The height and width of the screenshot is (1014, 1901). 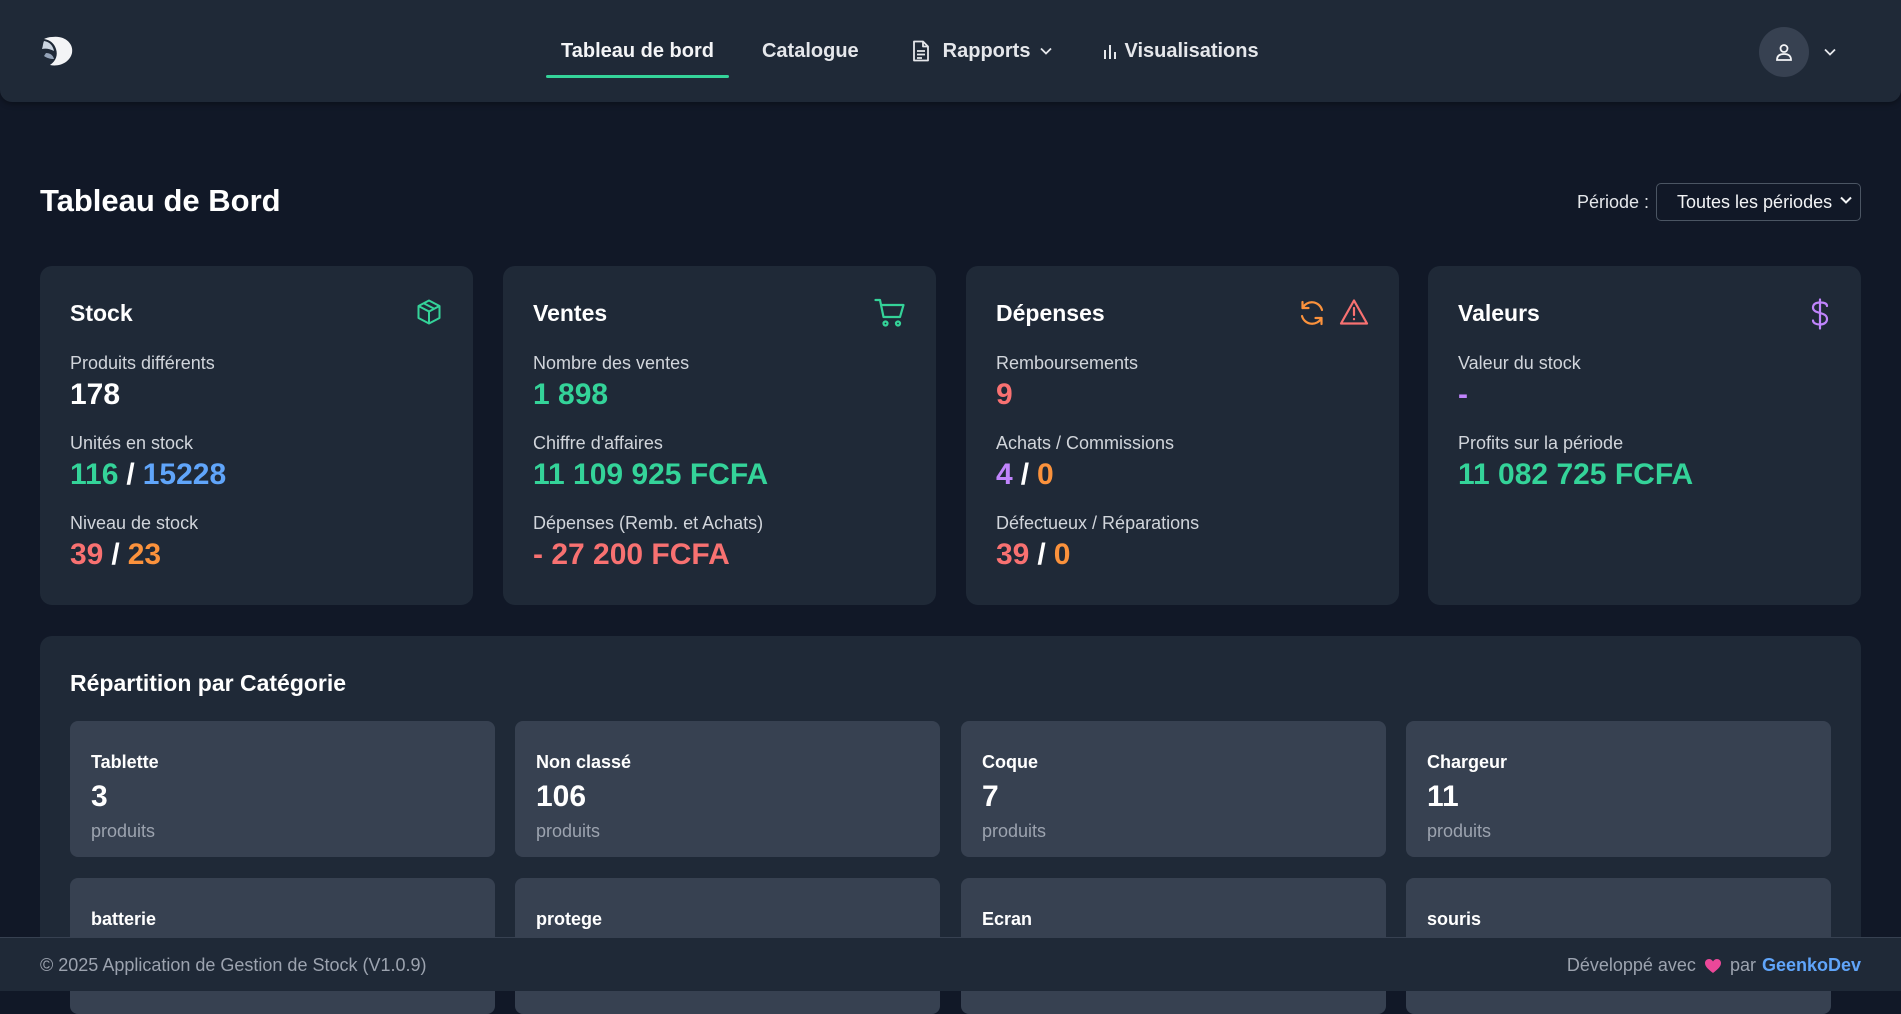 What do you see at coordinates (116, 554) in the screenshot?
I see `level-value: 39/23` at bounding box center [116, 554].